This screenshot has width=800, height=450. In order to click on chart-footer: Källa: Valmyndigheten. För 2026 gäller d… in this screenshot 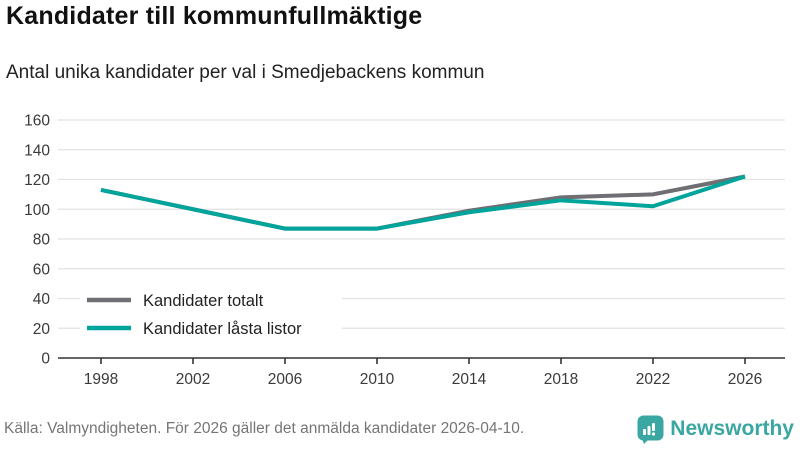, I will do `click(400, 432)`.